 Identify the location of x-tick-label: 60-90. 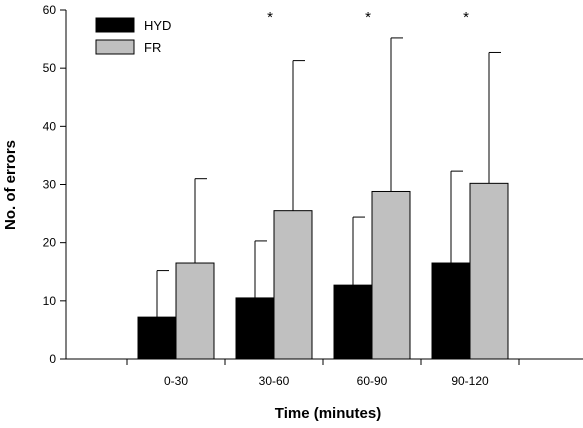
(372, 381).